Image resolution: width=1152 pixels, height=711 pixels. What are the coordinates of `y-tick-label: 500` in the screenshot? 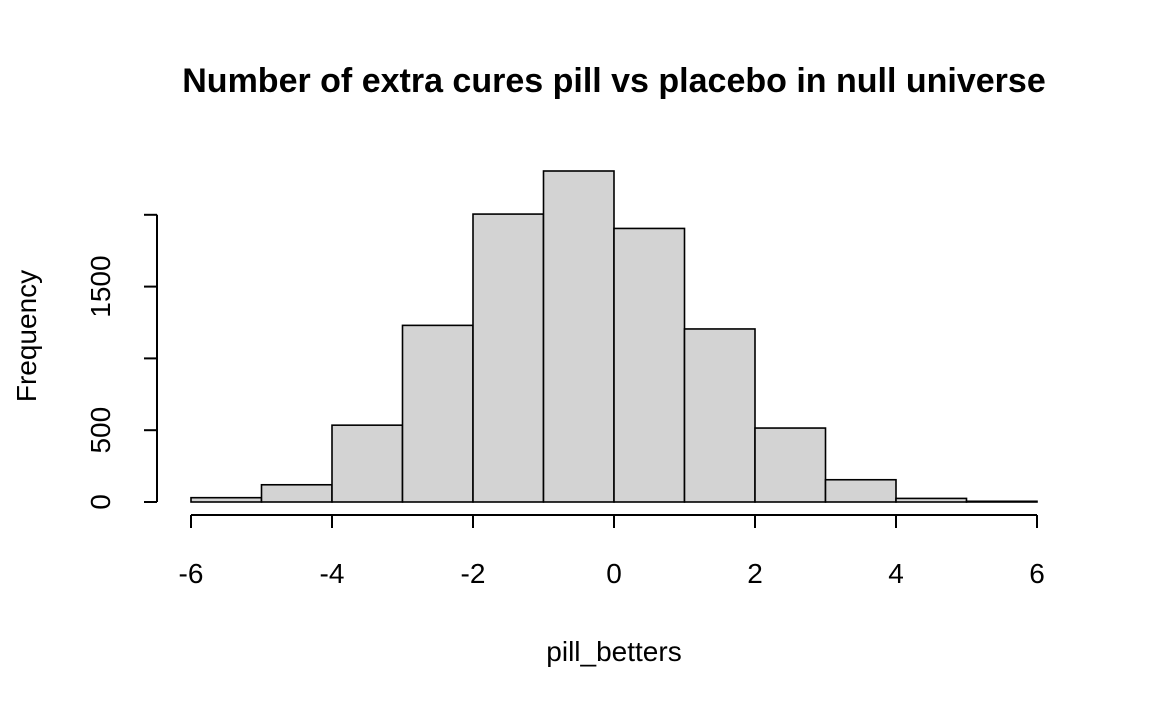 It's located at (100, 430).